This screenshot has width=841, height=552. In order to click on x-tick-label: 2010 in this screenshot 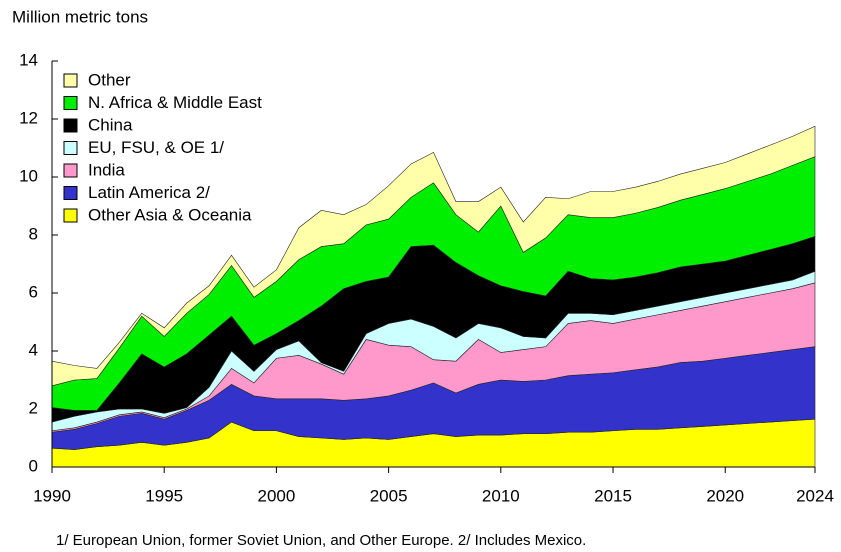, I will do `click(501, 495)`.